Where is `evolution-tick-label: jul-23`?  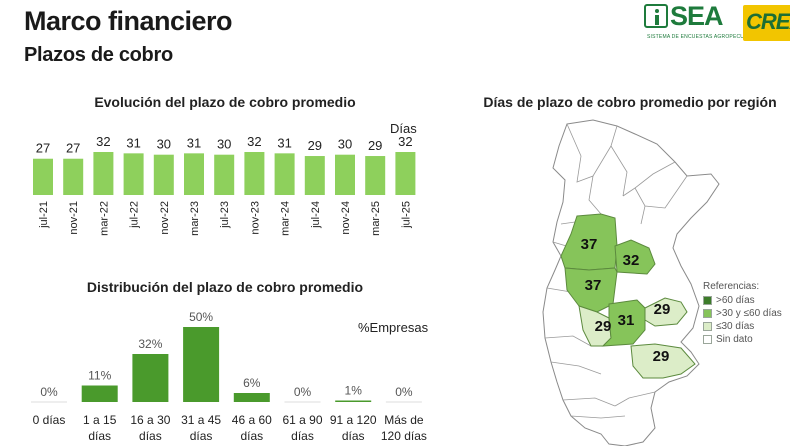 evolution-tick-label: jul-23 is located at coordinates (225, 215).